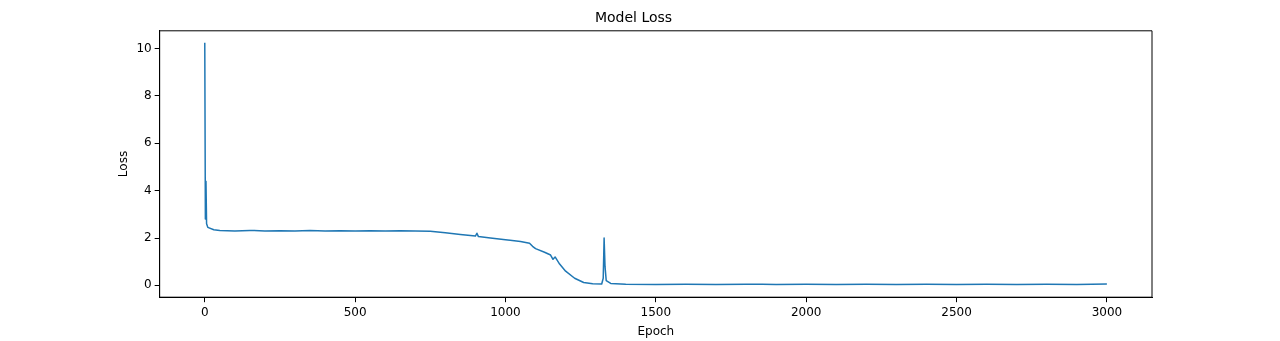 This screenshot has height=341, width=1280. Describe the element at coordinates (123, 164) in the screenshot. I see `y-axis-title: Loss` at that location.